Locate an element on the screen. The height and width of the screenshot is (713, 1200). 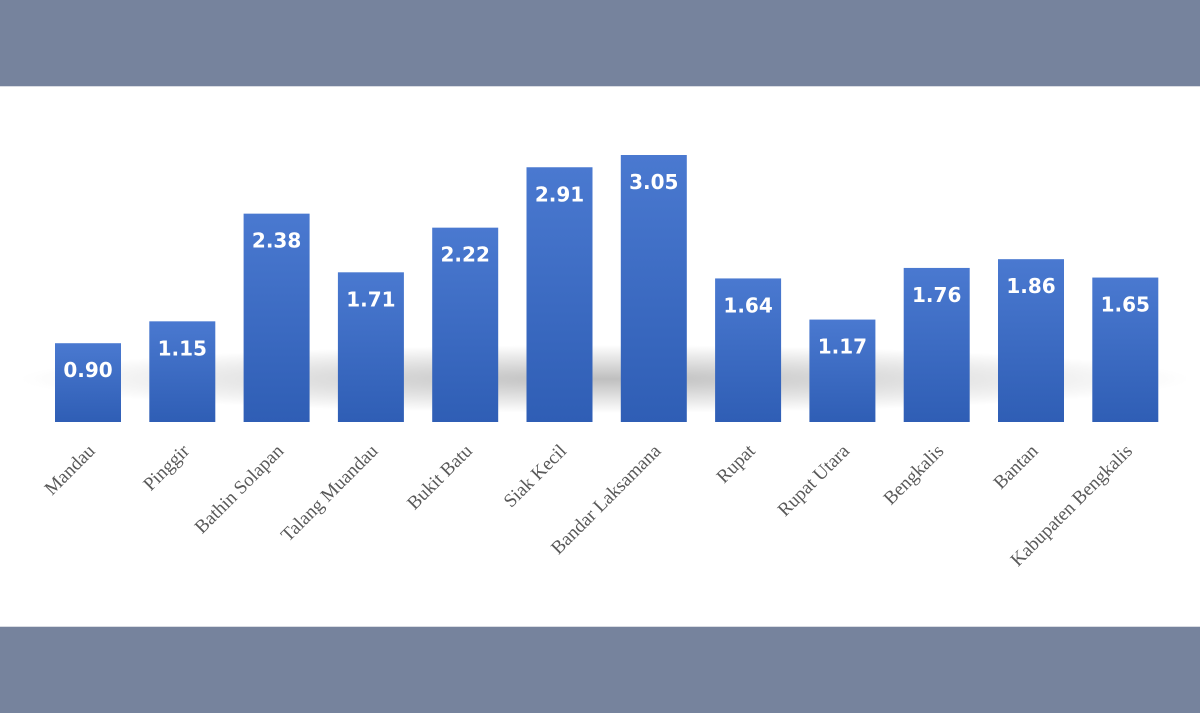
bar-value-label: 0.90 is located at coordinates (87, 370).